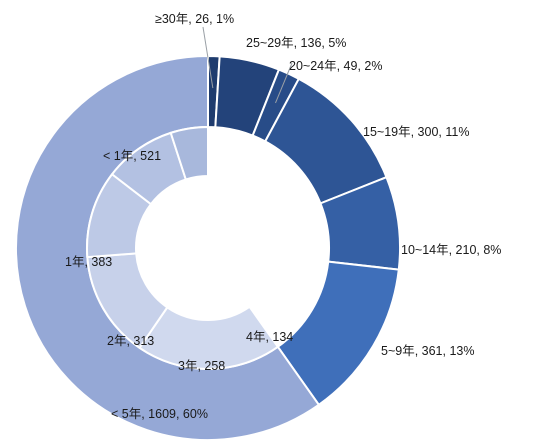 This screenshot has width=543, height=448. What do you see at coordinates (247, 65) in the screenshot?
I see `leader-lines` at bounding box center [247, 65].